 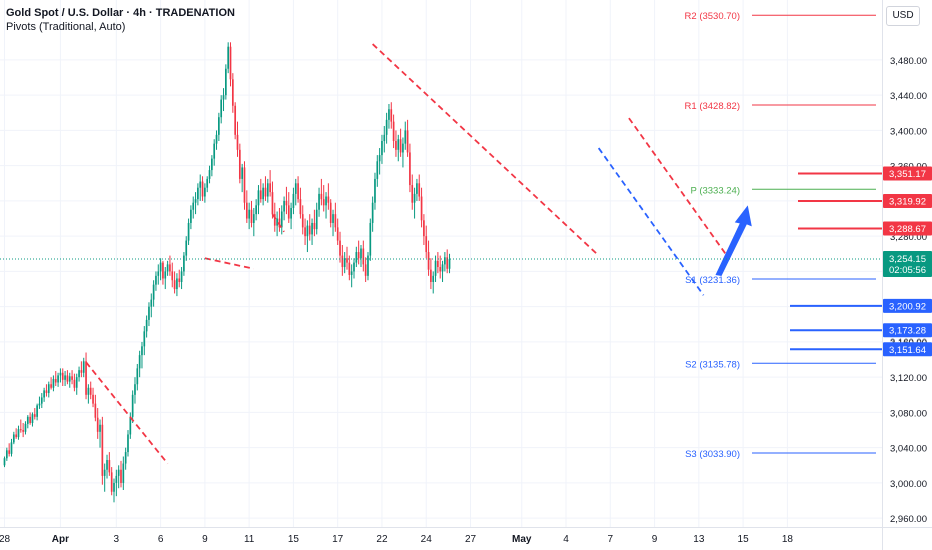 What do you see at coordinates (294, 539) in the screenshot?
I see `time-tick-label: 15` at bounding box center [294, 539].